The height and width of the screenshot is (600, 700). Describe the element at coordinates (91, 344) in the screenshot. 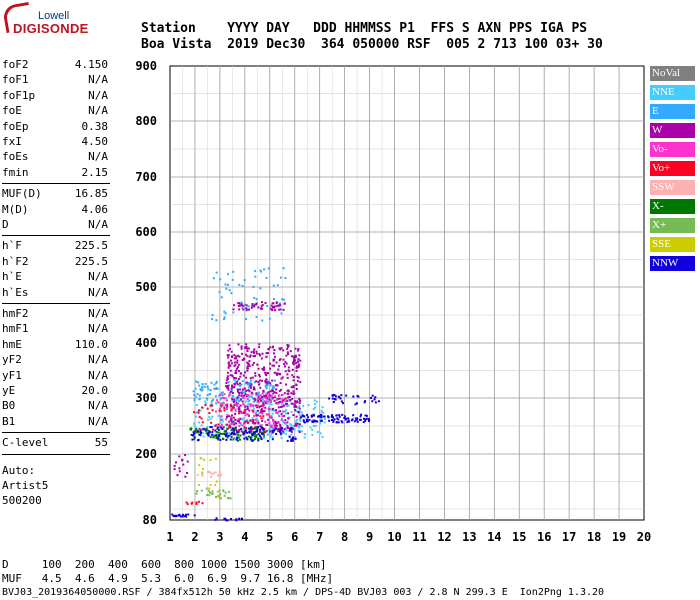

I see `param-value: 110.0` at that location.